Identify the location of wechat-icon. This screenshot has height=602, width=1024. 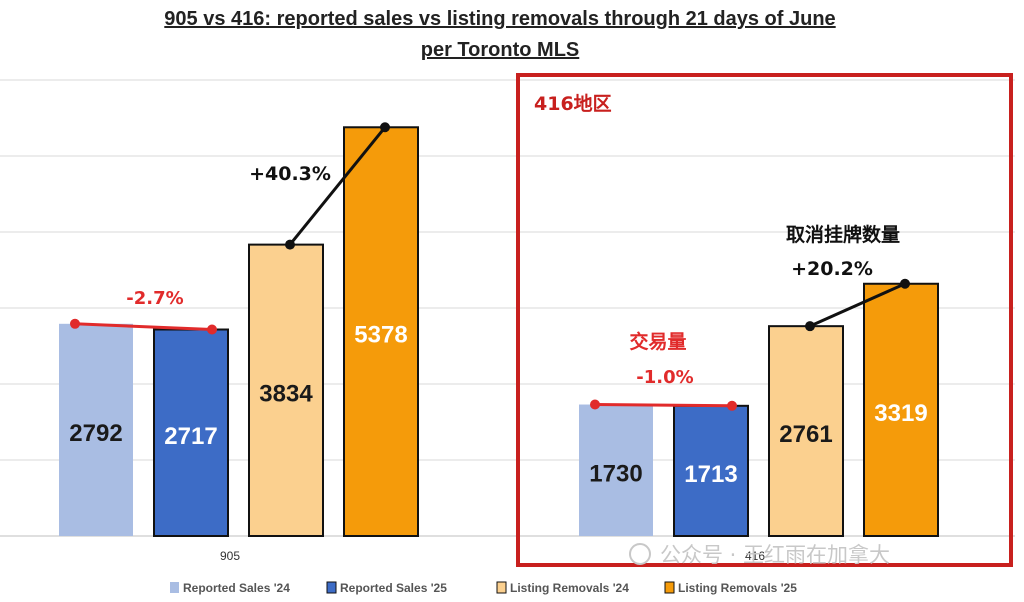
(640, 554).